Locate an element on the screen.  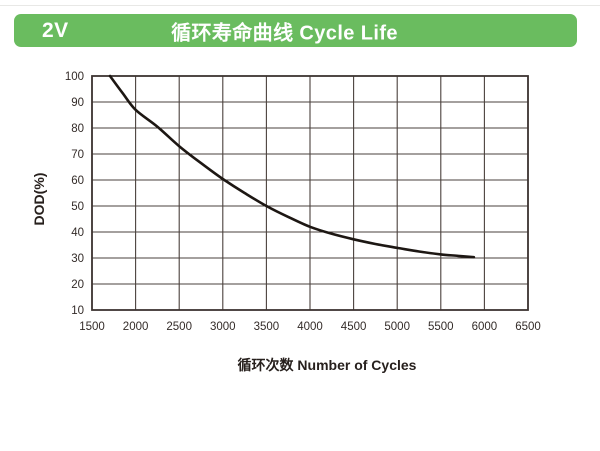
y-tick-label: 50 is located at coordinates (77, 207).